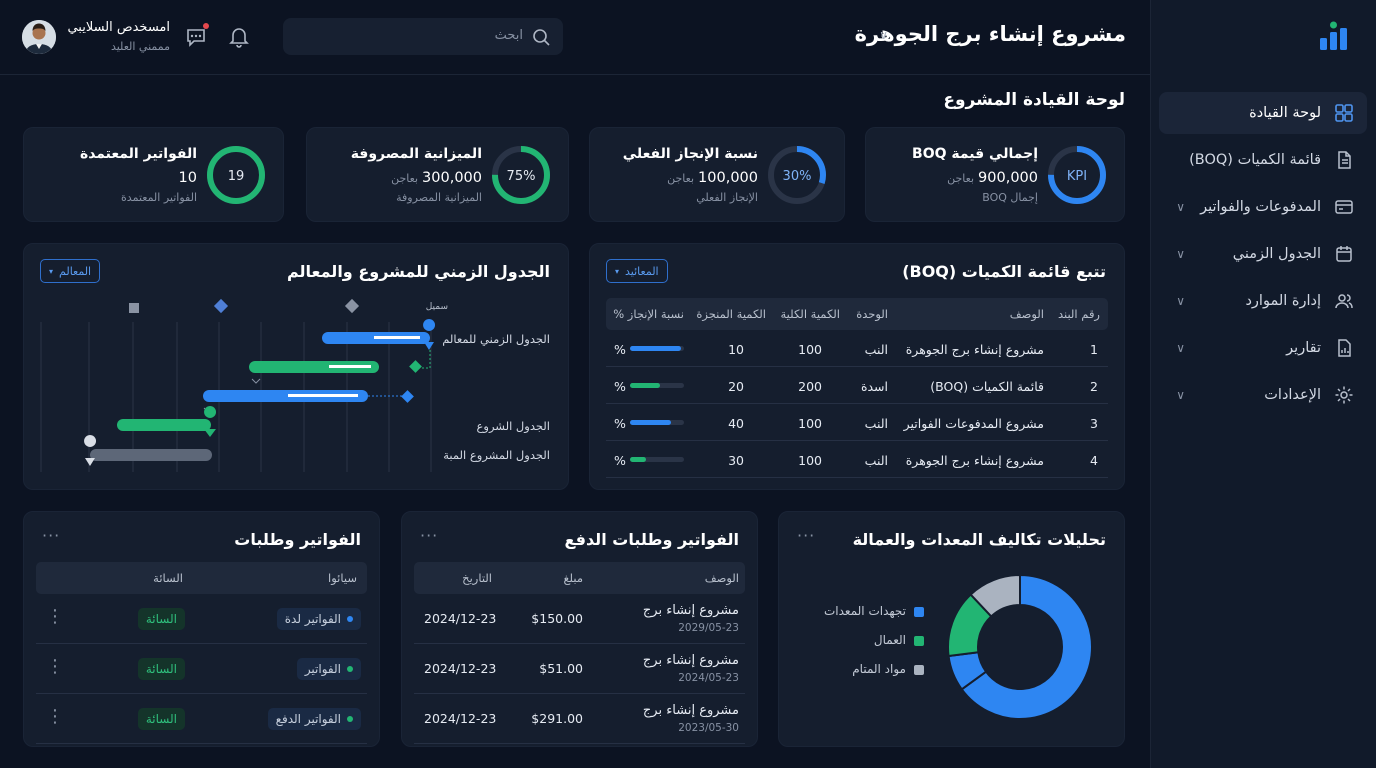 The height and width of the screenshot is (768, 1376). I want to click on table-row: 3 مشروع المدفوعات الفواتير النب 100 40 %, so click(857, 422).